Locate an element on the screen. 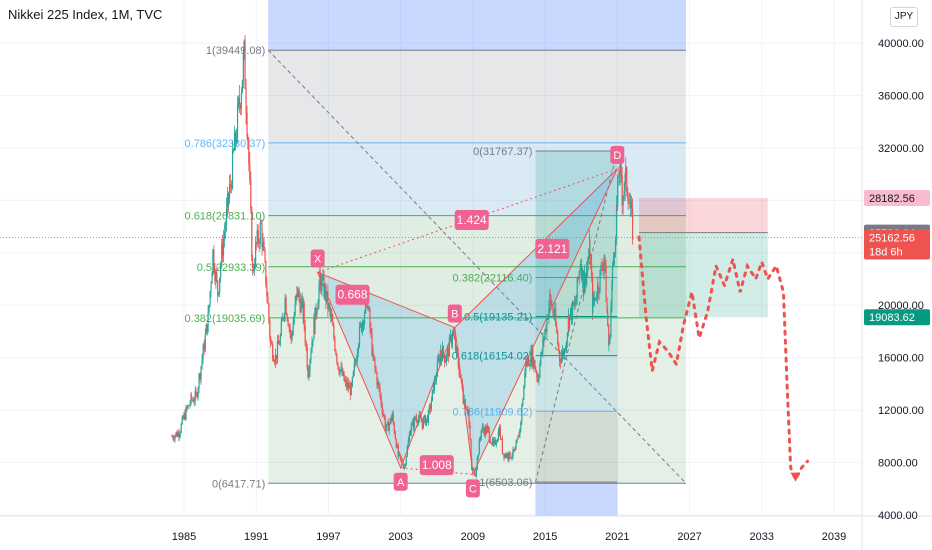 The width and height of the screenshot is (932, 550). ratio-label: 0.668 is located at coordinates (353, 295).